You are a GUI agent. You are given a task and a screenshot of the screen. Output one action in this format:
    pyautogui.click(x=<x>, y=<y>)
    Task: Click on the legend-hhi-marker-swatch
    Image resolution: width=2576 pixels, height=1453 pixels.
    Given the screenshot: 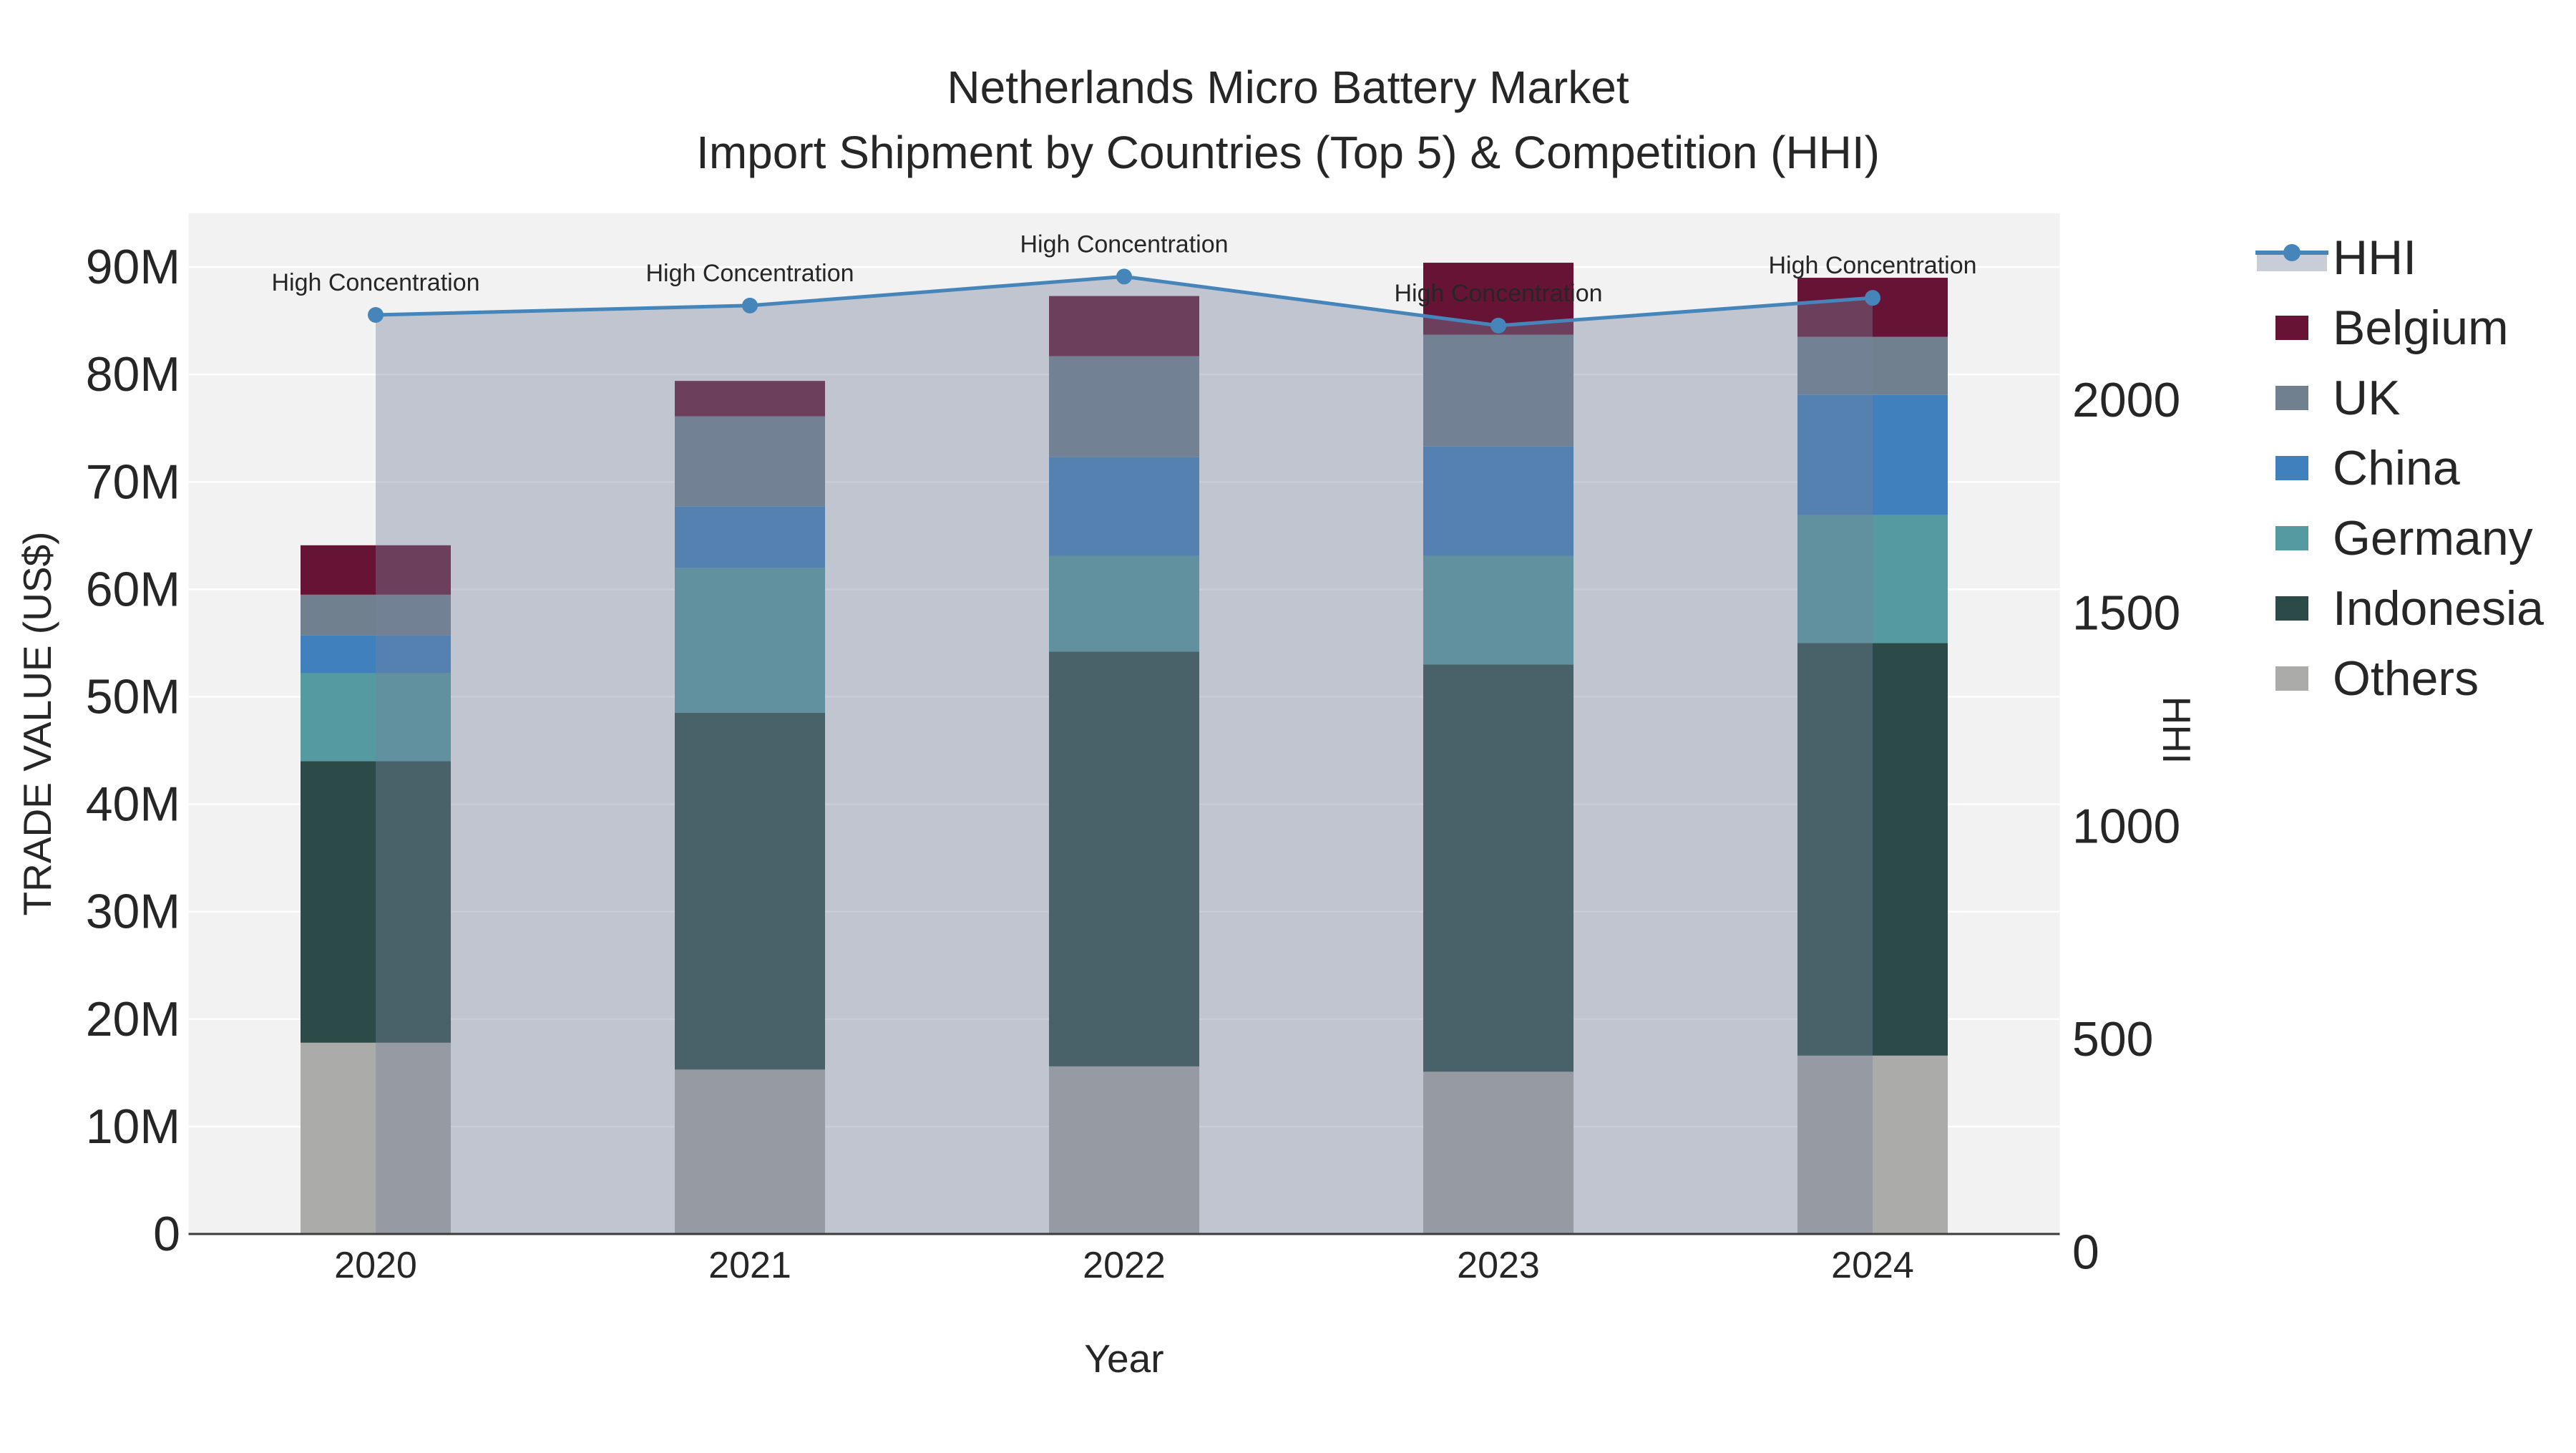 What is the action you would take?
    pyautogui.click(x=2292, y=252)
    